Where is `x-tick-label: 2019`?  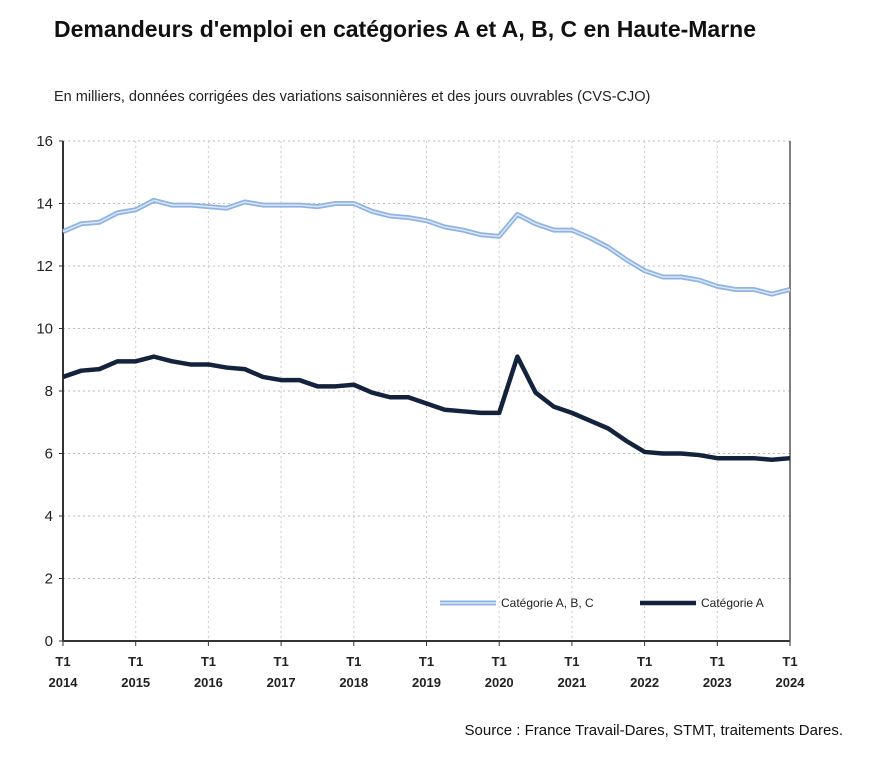
x-tick-label: 2019 is located at coordinates (426, 682).